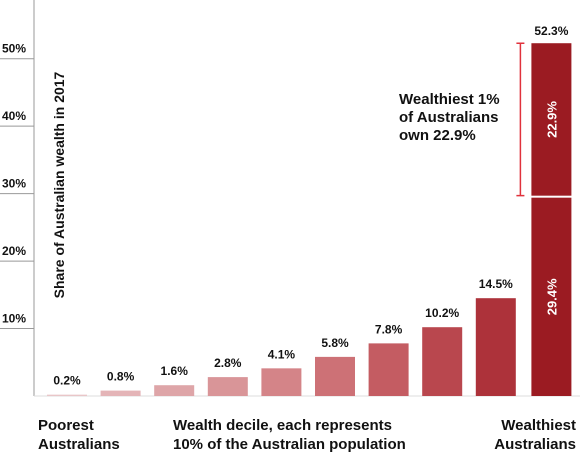 This screenshot has width=580, height=462. What do you see at coordinates (449, 99) in the screenshot?
I see `annotation: Wealthiest 1%` at bounding box center [449, 99].